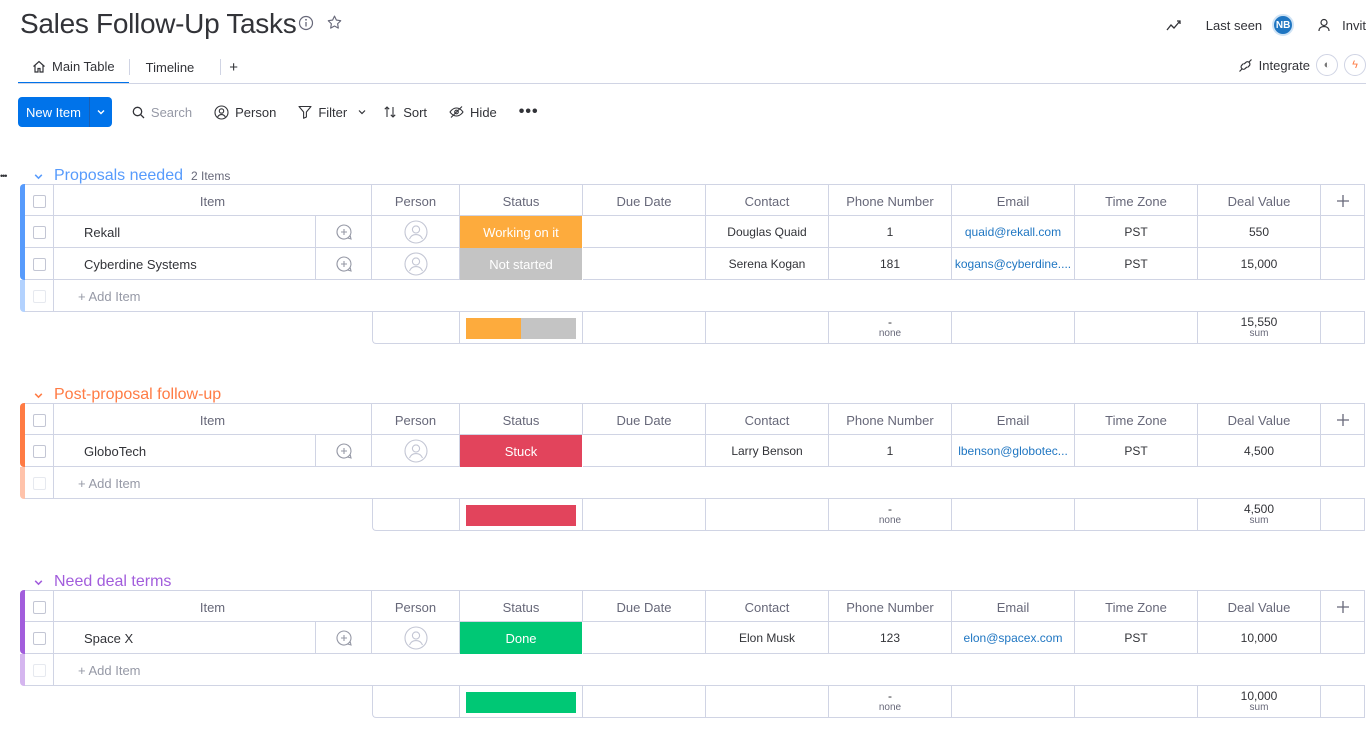 The width and height of the screenshot is (1366, 733). I want to click on item-name: Cyberdine Systems, so click(140, 264).